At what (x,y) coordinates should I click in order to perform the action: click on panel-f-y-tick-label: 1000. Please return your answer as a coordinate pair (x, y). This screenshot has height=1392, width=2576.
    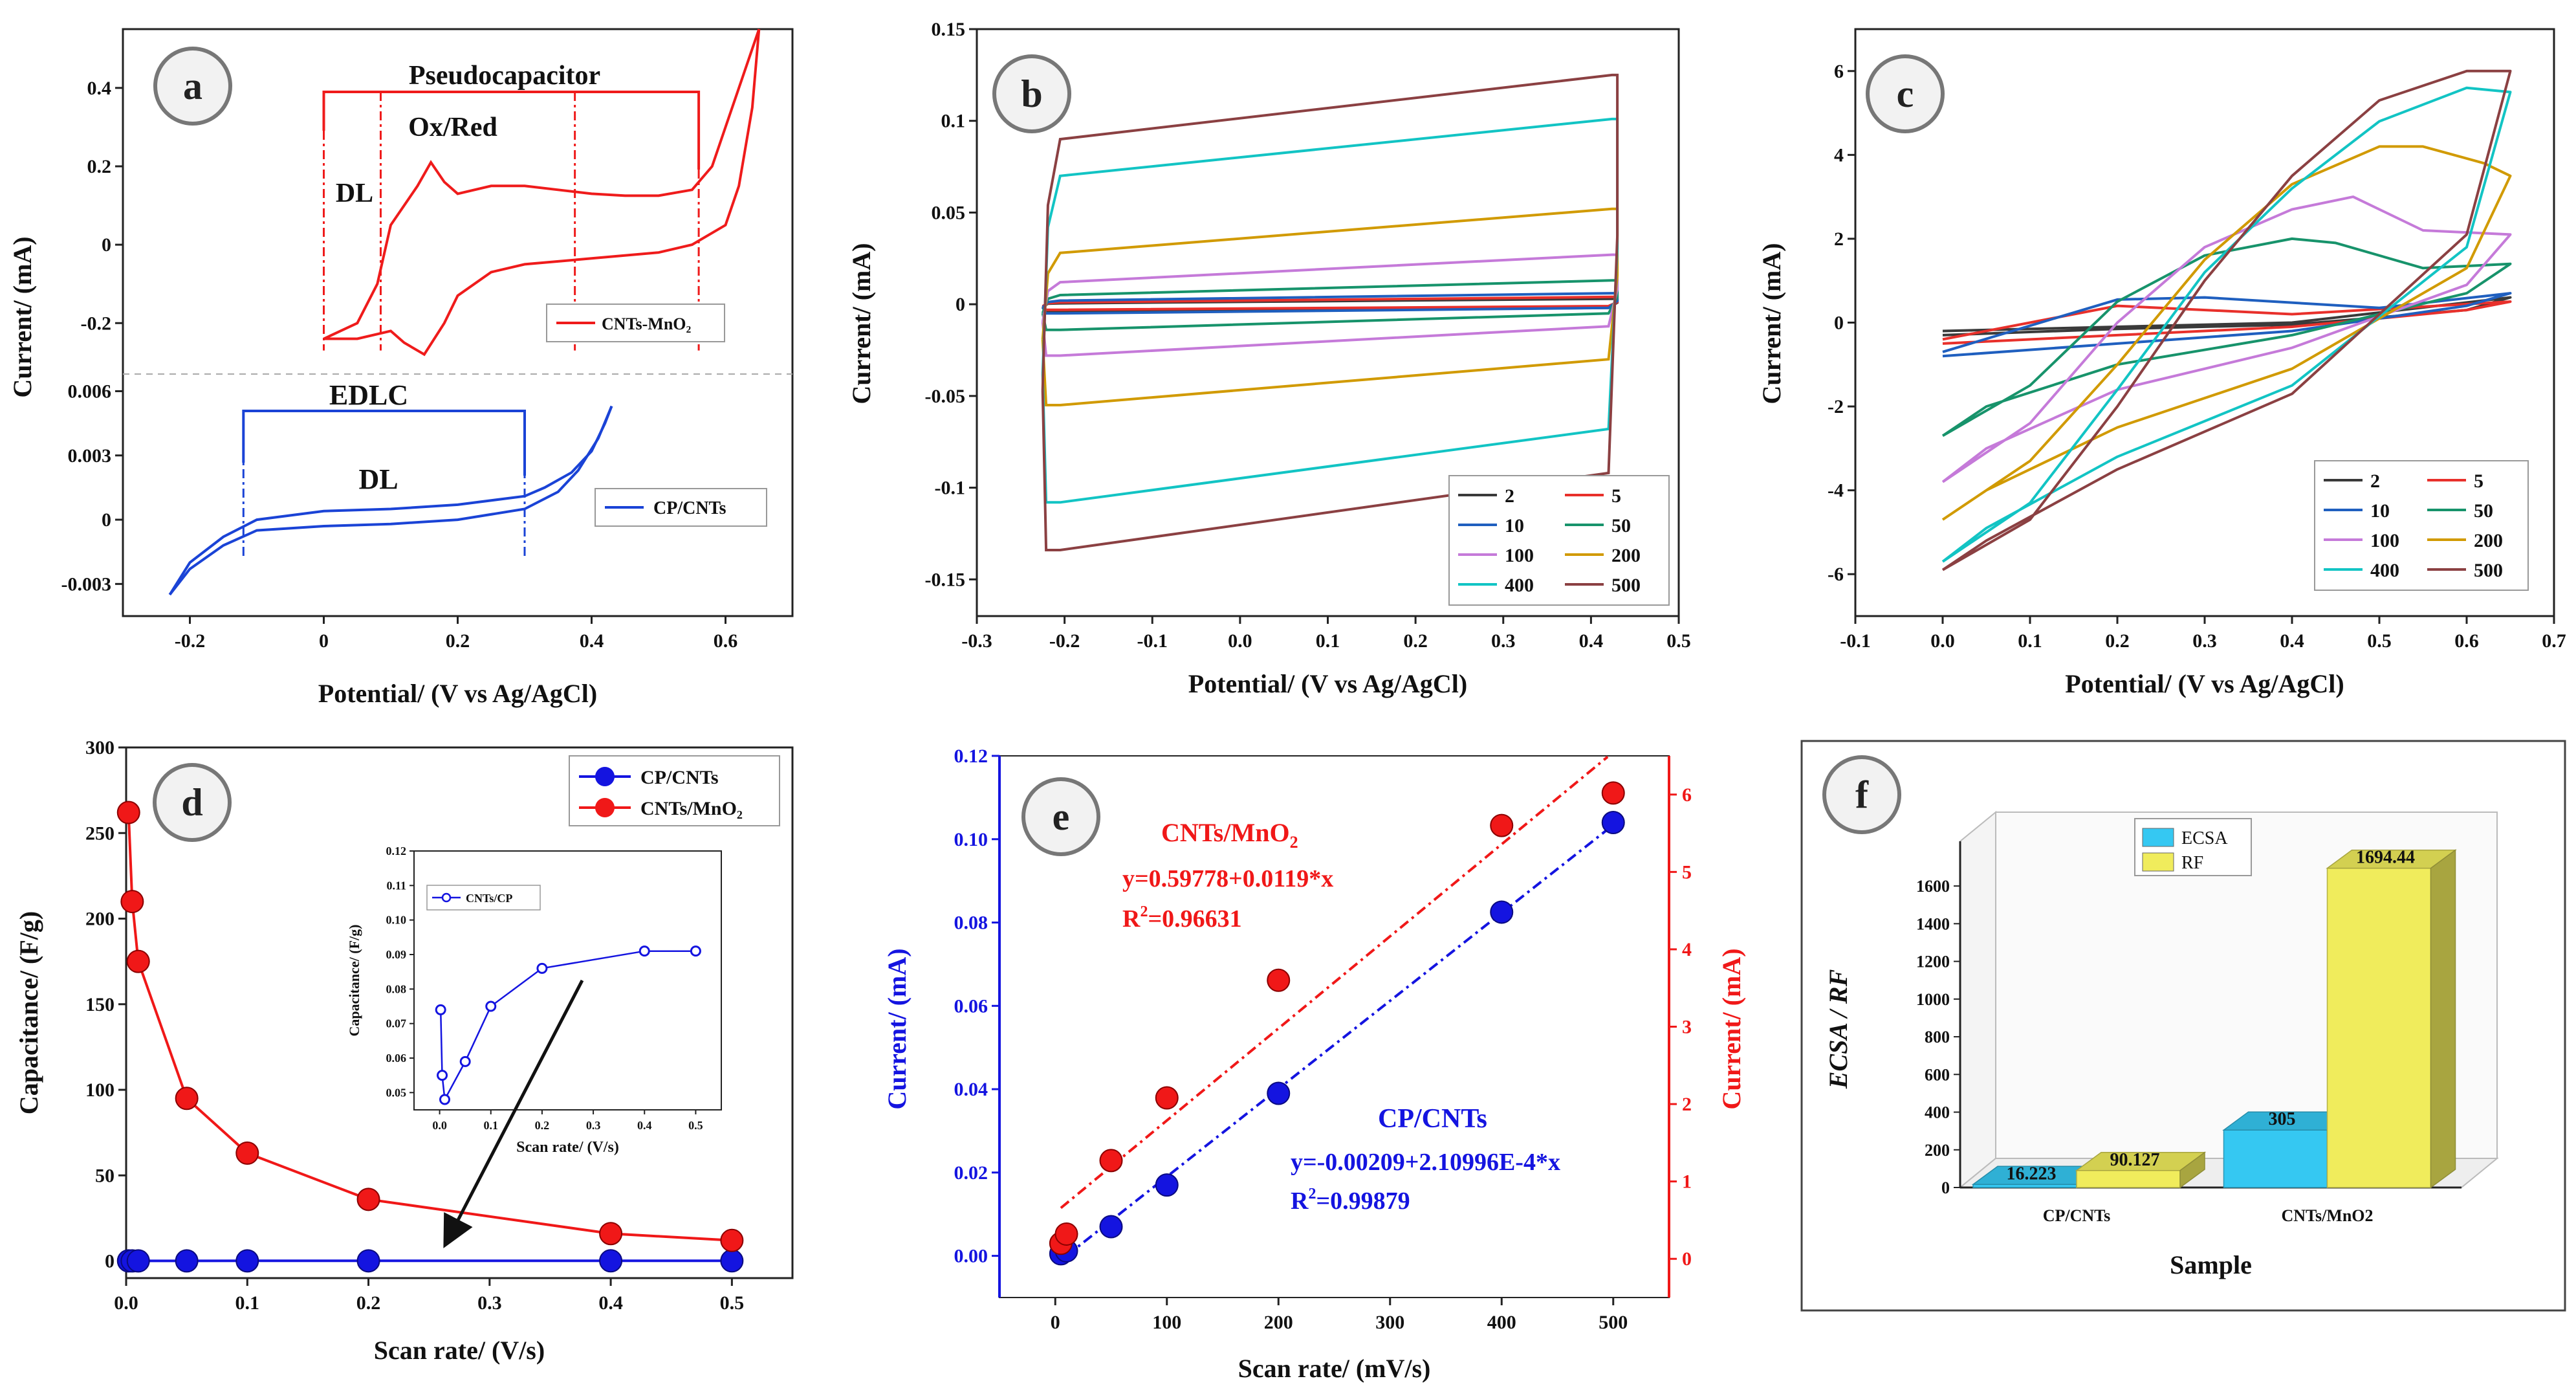
    Looking at the image, I should click on (1933, 1000).